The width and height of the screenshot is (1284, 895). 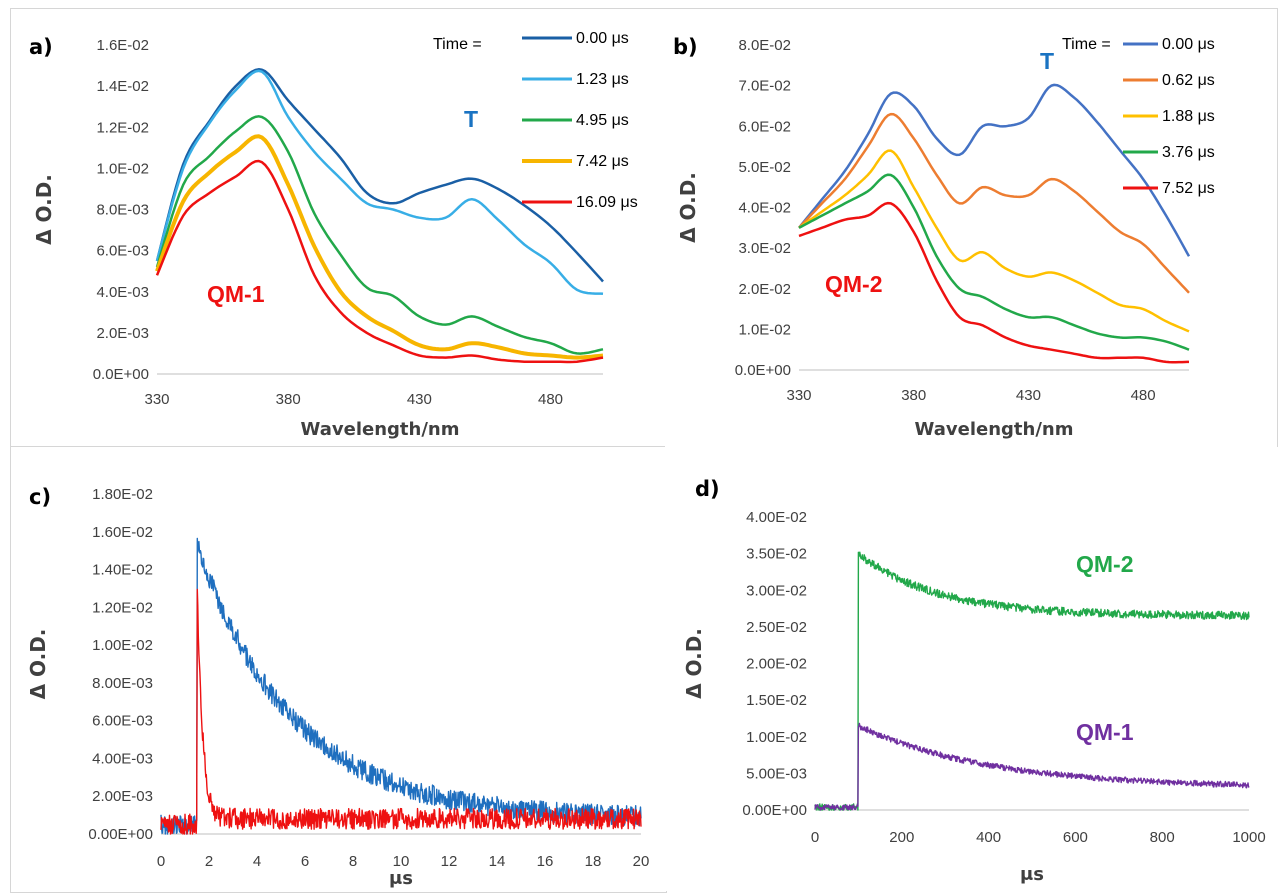 I want to click on x-tick-label: 600, so click(x=1075, y=837).